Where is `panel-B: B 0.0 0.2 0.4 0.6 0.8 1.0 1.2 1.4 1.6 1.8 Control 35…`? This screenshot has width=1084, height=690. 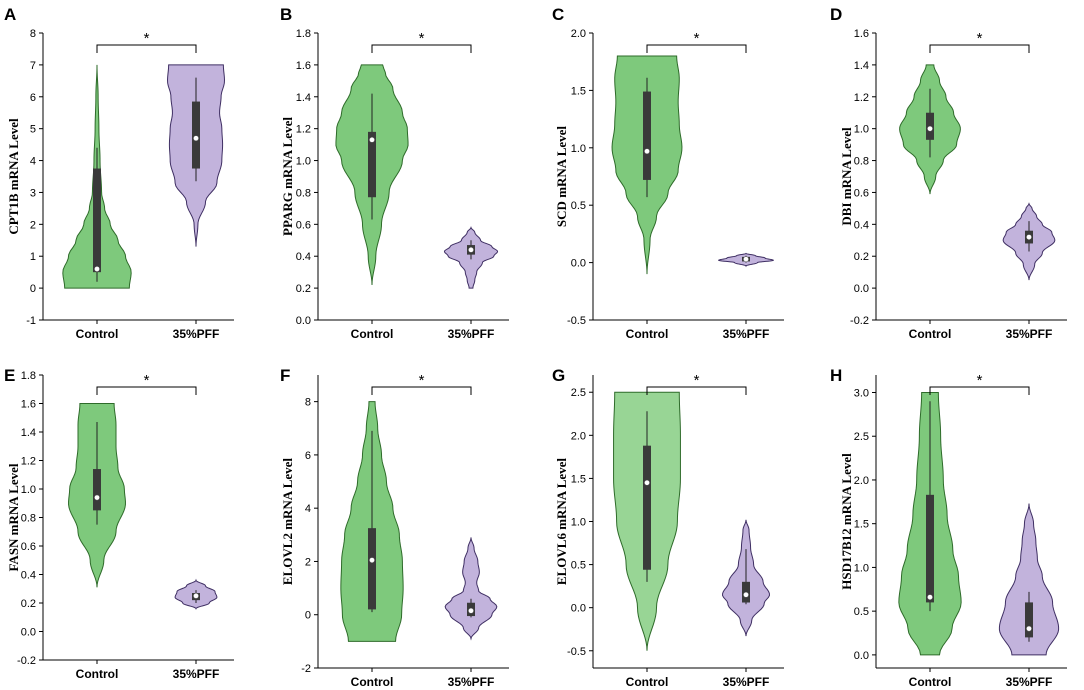
panel-B: B 0.0 0.2 0.4 0.6 0.8 1.0 1.2 1.4 1.6 1.8 Control 35… is located at coordinates (394, 173).